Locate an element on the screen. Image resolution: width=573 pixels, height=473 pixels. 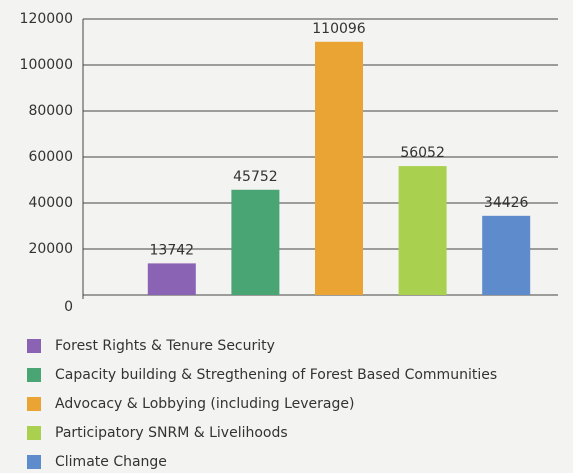
y-tick-label: 80000 is located at coordinates (50, 111).